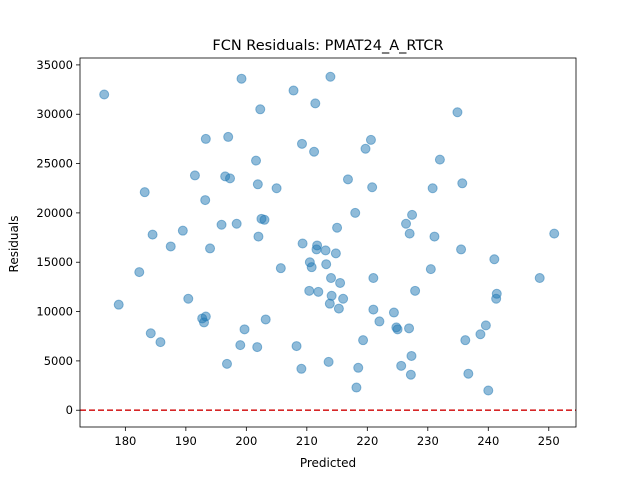  What do you see at coordinates (125, 441) in the screenshot?
I see `x-tick-label-180: 180` at bounding box center [125, 441].